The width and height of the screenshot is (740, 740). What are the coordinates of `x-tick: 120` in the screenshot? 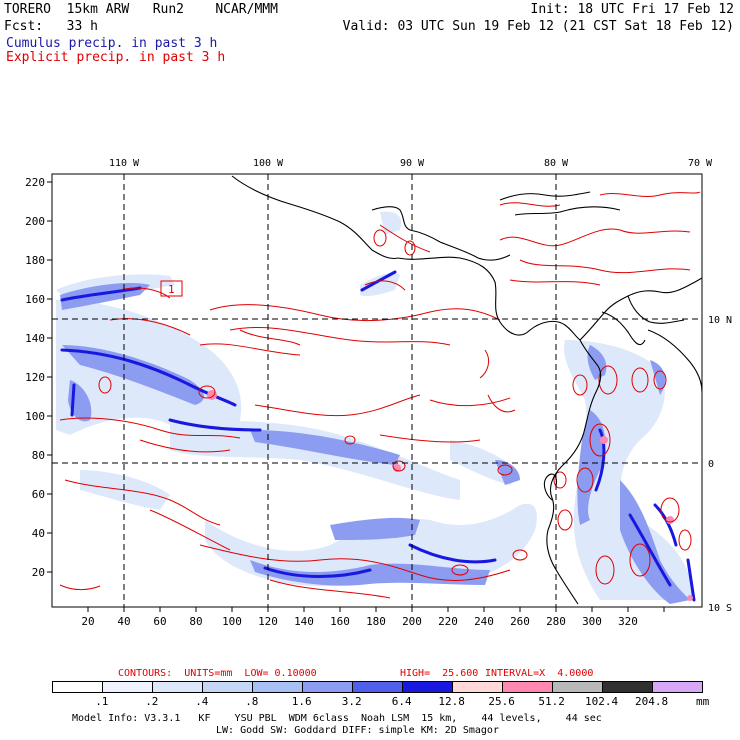 It's located at (268, 621).